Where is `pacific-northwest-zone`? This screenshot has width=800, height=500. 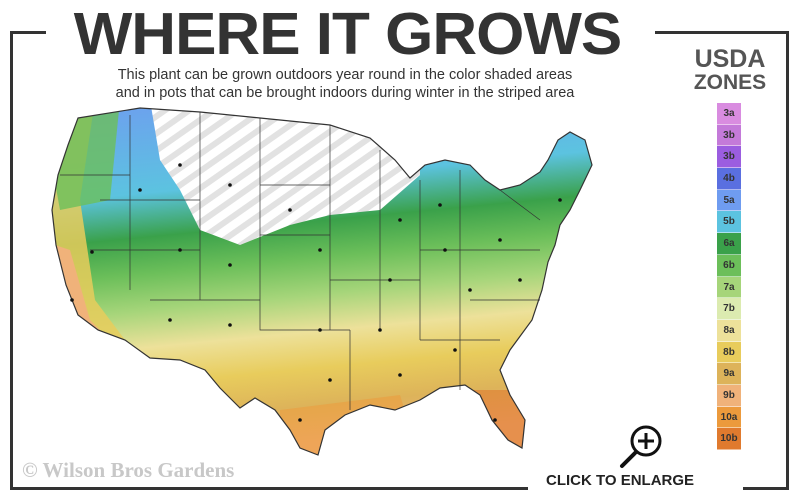
pacific-northwest-zone is located at coordinates (86, 159).